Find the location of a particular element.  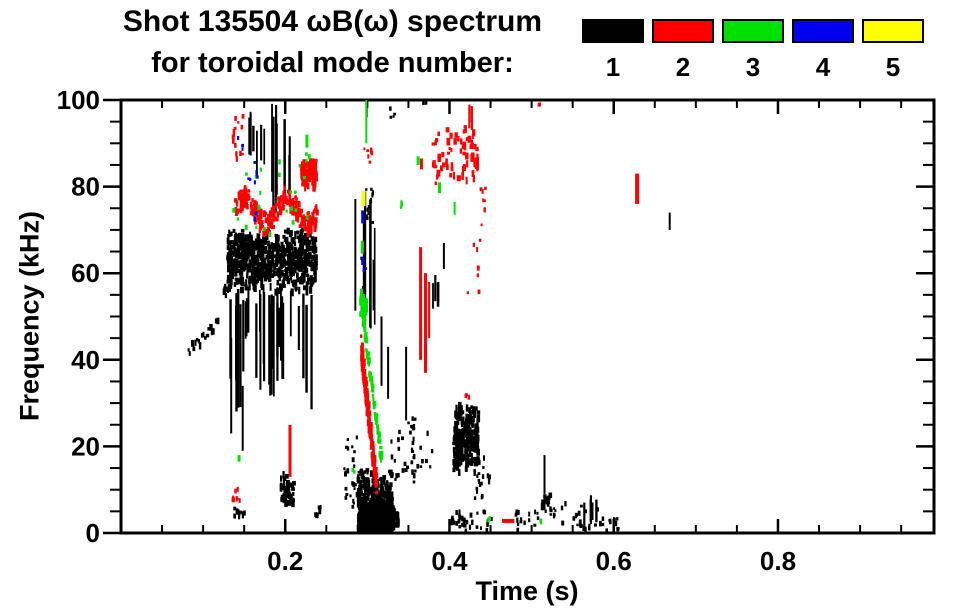

x-tick-label: 0.4 is located at coordinates (449, 561).